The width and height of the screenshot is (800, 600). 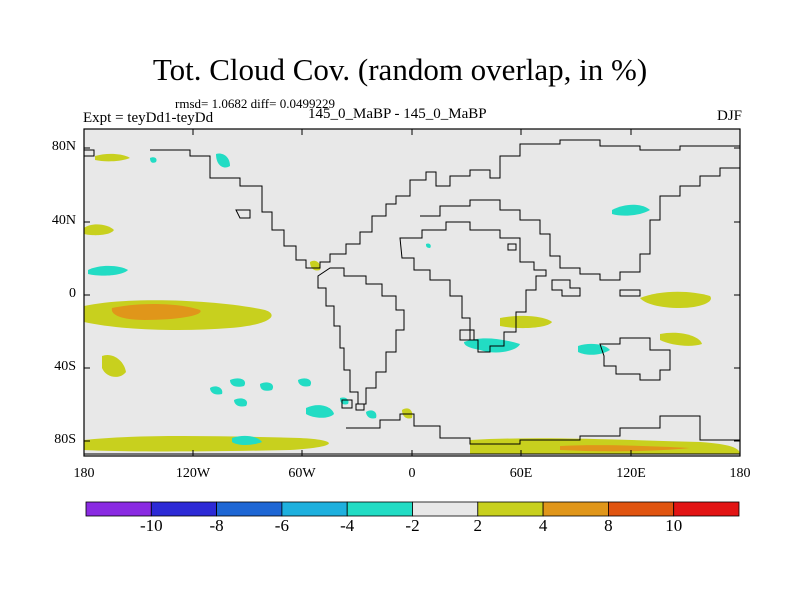 I want to click on lat-tick-label: 80S, so click(x=65, y=439).